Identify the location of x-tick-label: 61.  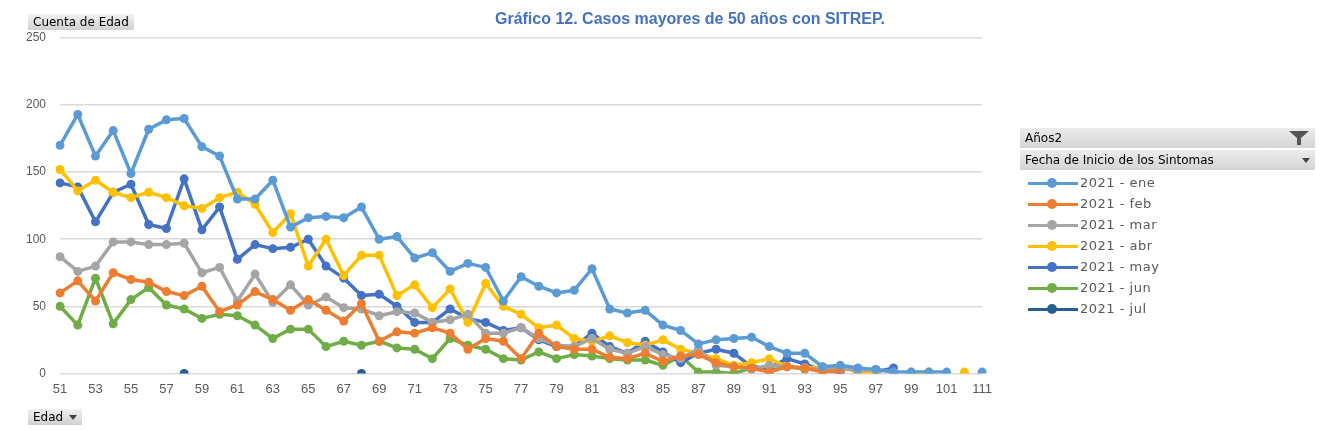
(237, 388).